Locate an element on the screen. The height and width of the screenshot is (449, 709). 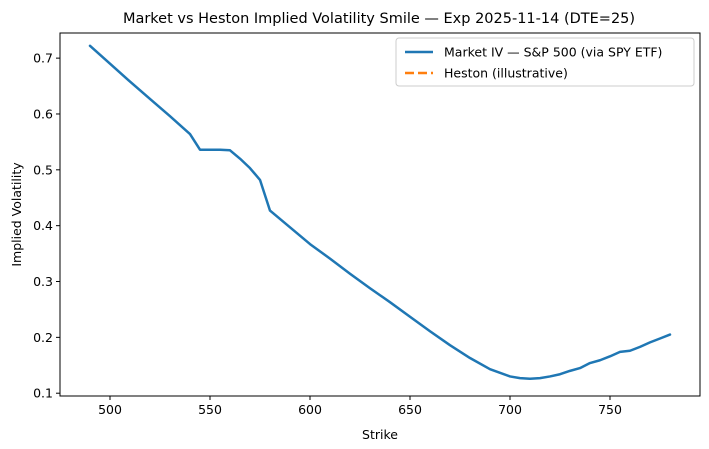
y-tick-label: 0.5 is located at coordinates (43, 169).